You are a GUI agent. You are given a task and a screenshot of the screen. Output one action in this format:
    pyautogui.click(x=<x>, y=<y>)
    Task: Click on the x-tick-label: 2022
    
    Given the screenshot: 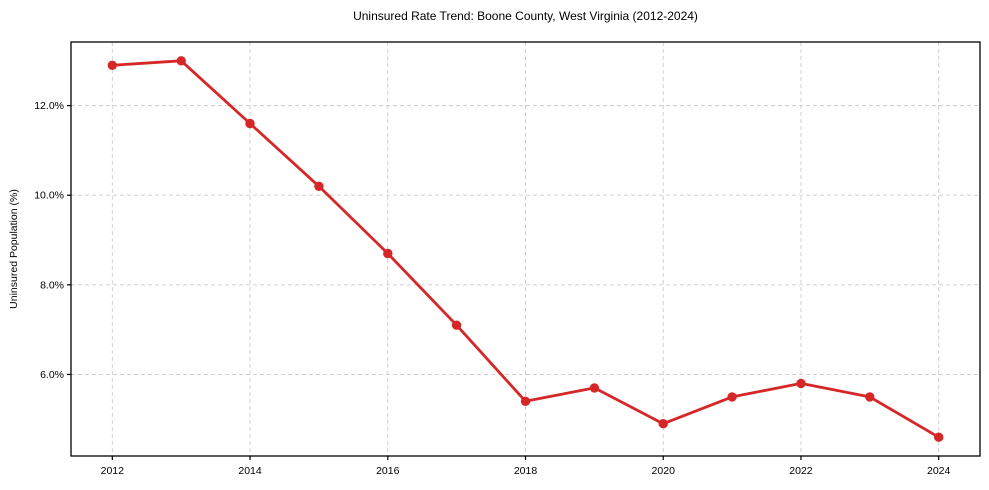 What is the action you would take?
    pyautogui.click(x=801, y=471)
    